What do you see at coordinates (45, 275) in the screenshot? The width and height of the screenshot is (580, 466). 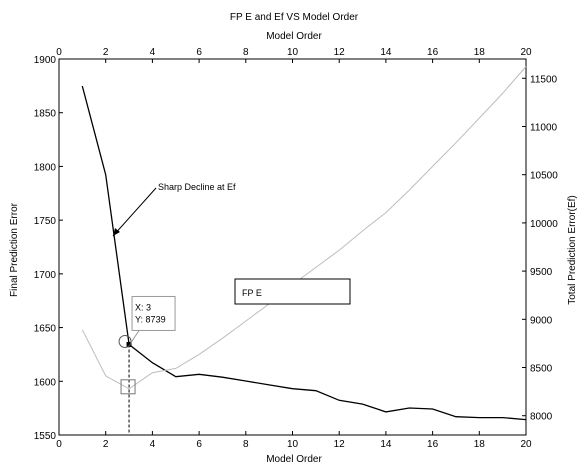 I see `y-tick-label-left: 1700` at bounding box center [45, 275].